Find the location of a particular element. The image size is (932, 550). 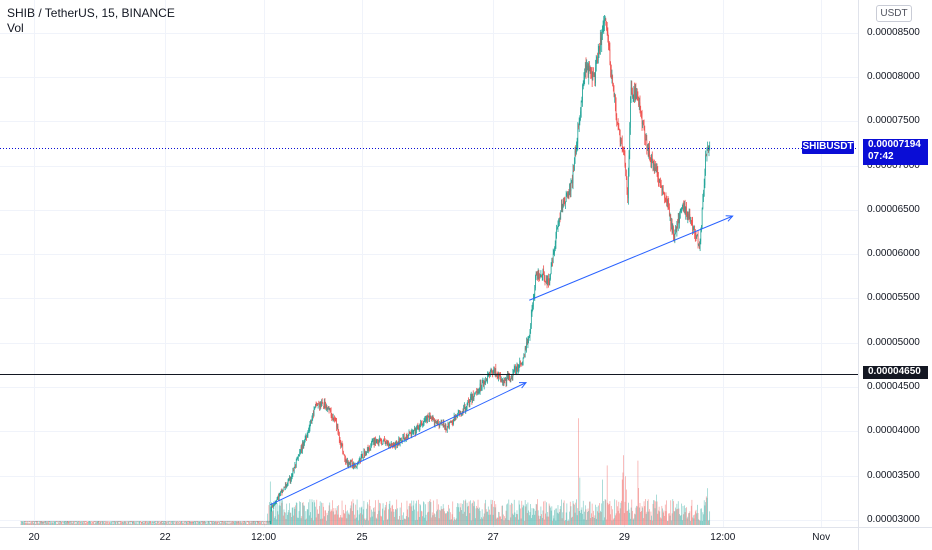

volume-indicator-label: Vol is located at coordinates (15, 28).